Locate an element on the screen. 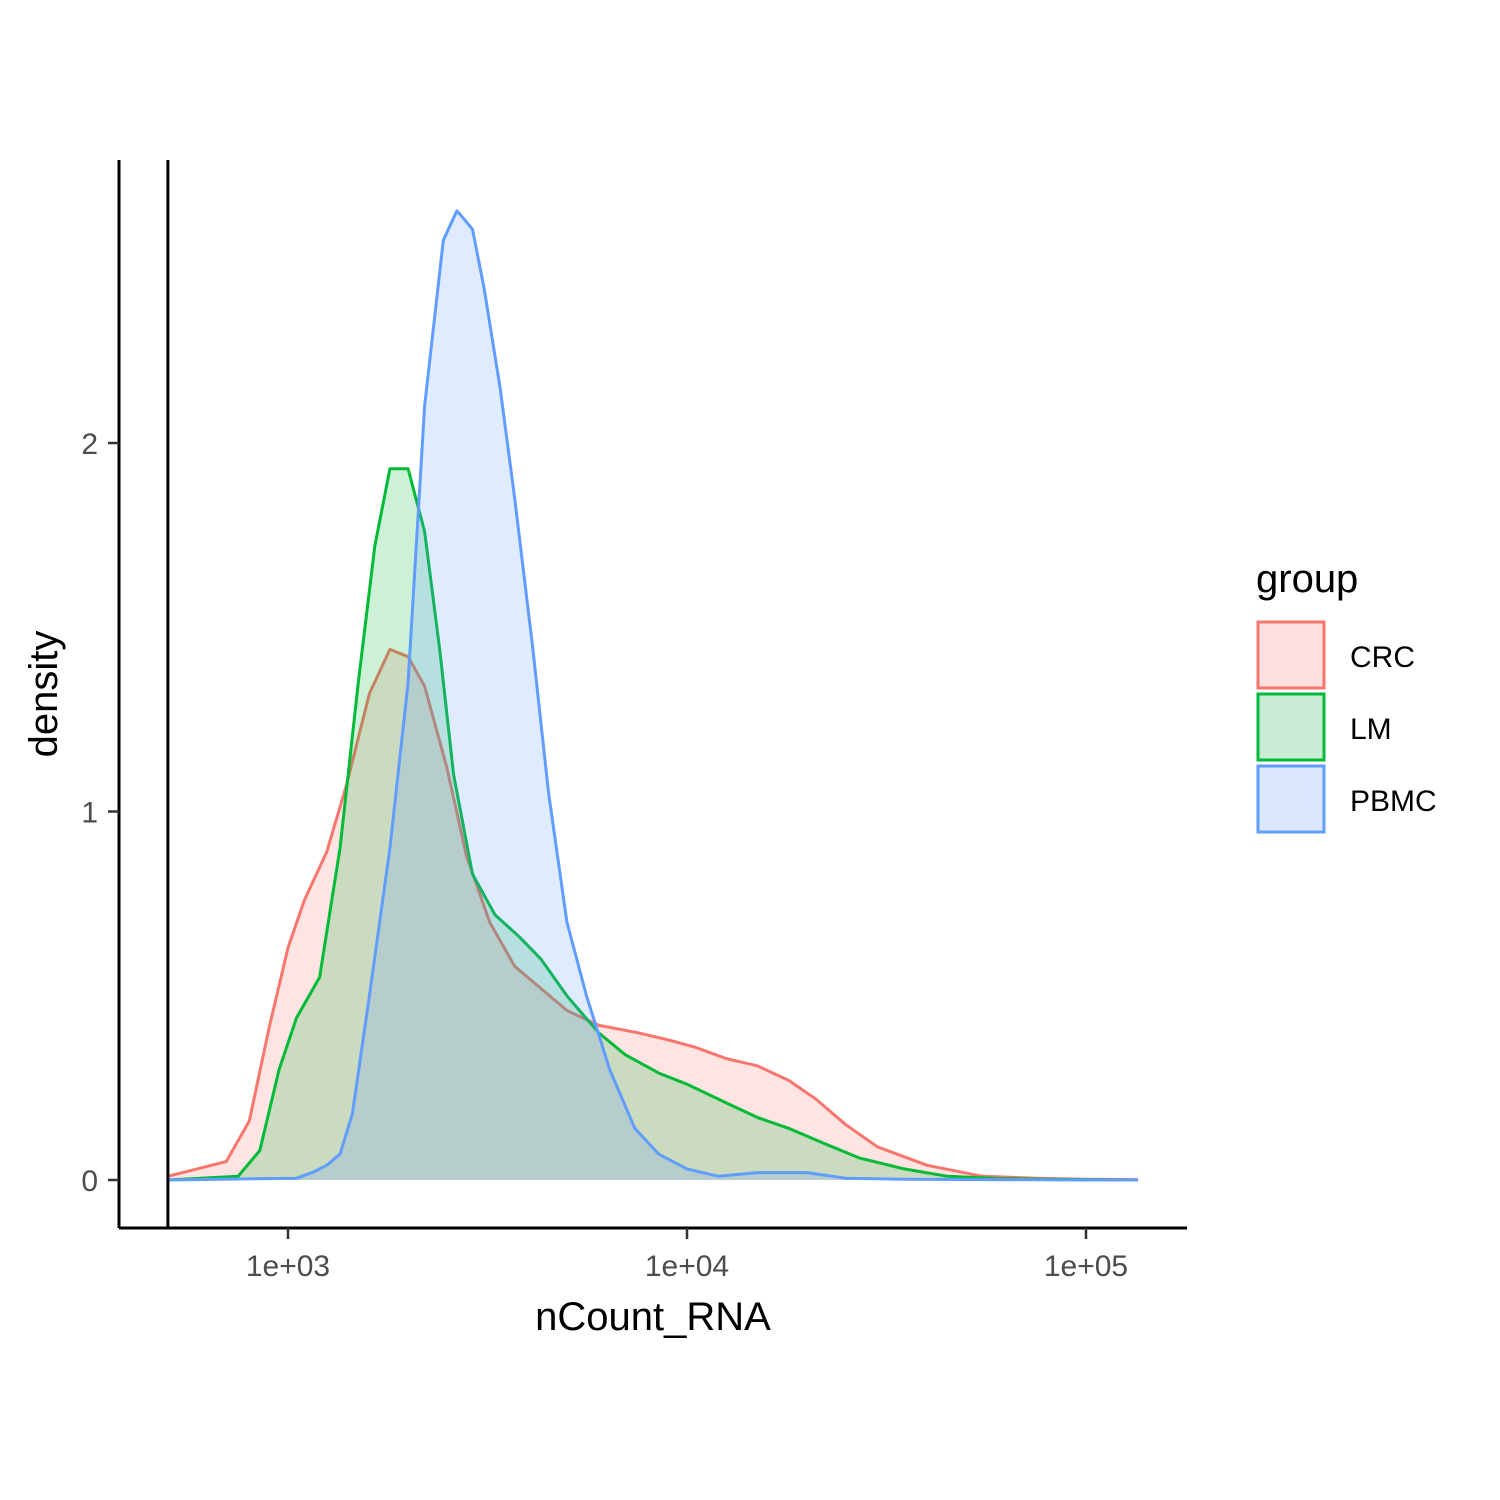  x-tick-label: 1e+04 is located at coordinates (687, 1266).